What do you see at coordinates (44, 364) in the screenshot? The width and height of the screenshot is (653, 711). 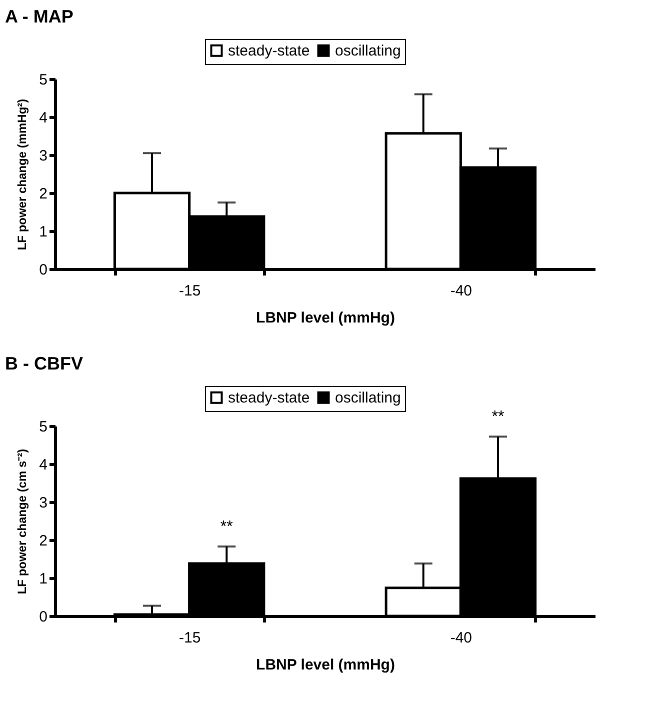 I see `chart-title: B - CBFV` at bounding box center [44, 364].